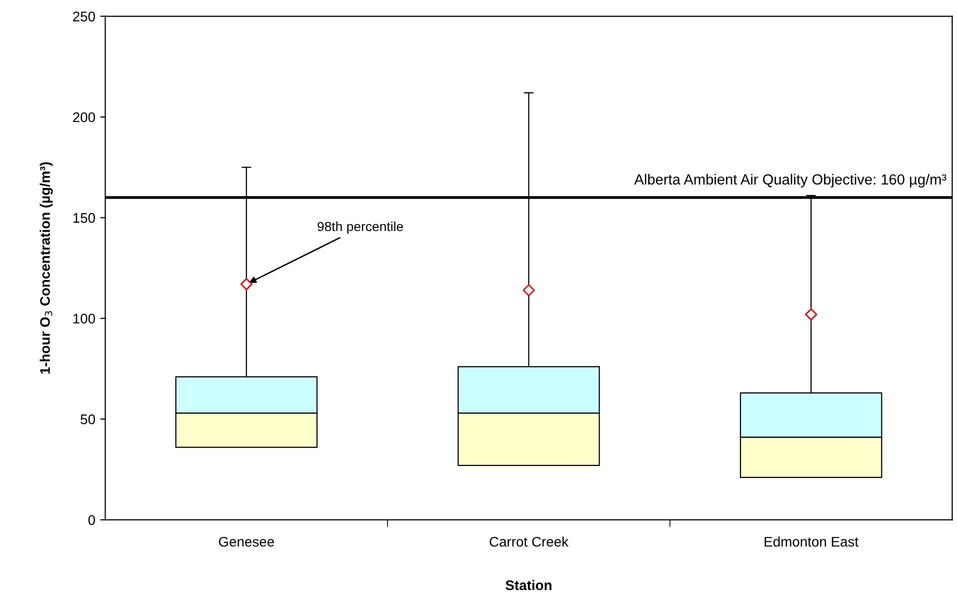  Describe the element at coordinates (811, 541) in the screenshot. I see `x-tick-label: Edmonton East` at that location.